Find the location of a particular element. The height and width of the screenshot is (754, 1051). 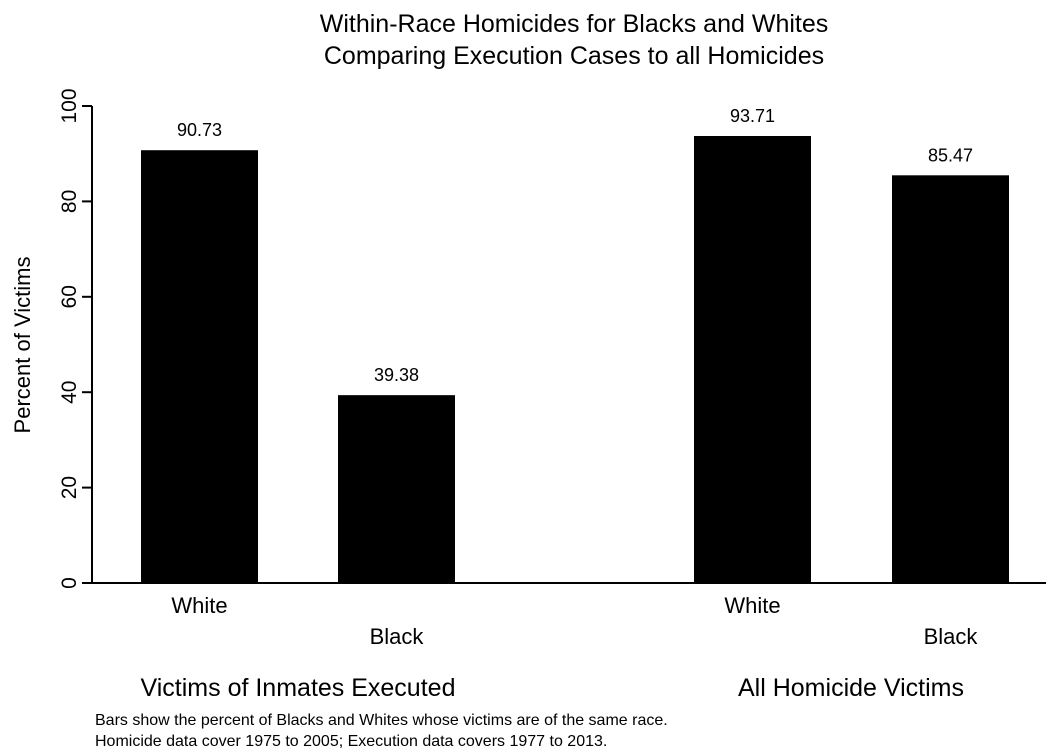

y-tick-label-100: 100 is located at coordinates (69, 105).